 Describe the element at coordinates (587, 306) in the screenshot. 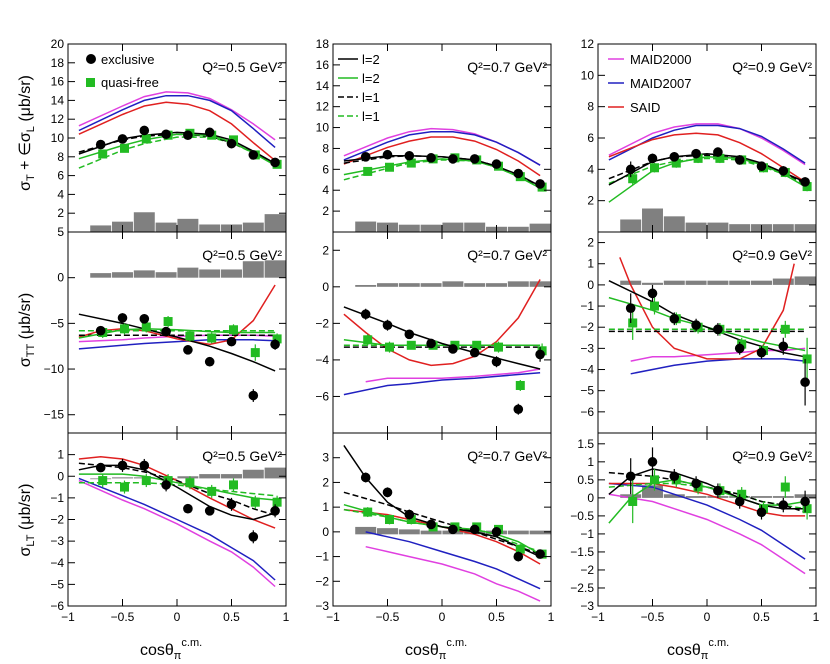

I see `y-tick-label: −1` at that location.